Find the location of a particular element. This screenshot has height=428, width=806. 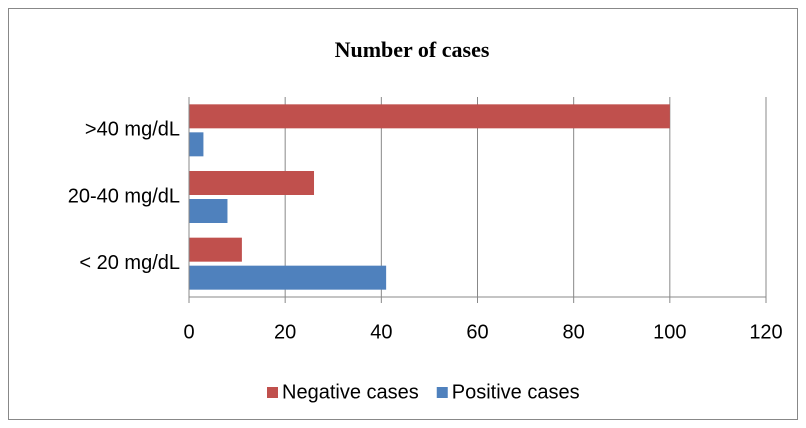

y-tick-label: >40 mg/dL is located at coordinates (132, 130).